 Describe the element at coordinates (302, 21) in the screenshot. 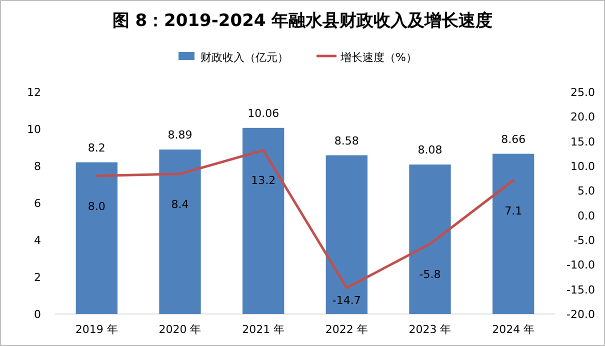

I see `chart-title: 图 8：2019-2024 年融水县财政收入及增长速度` at that location.